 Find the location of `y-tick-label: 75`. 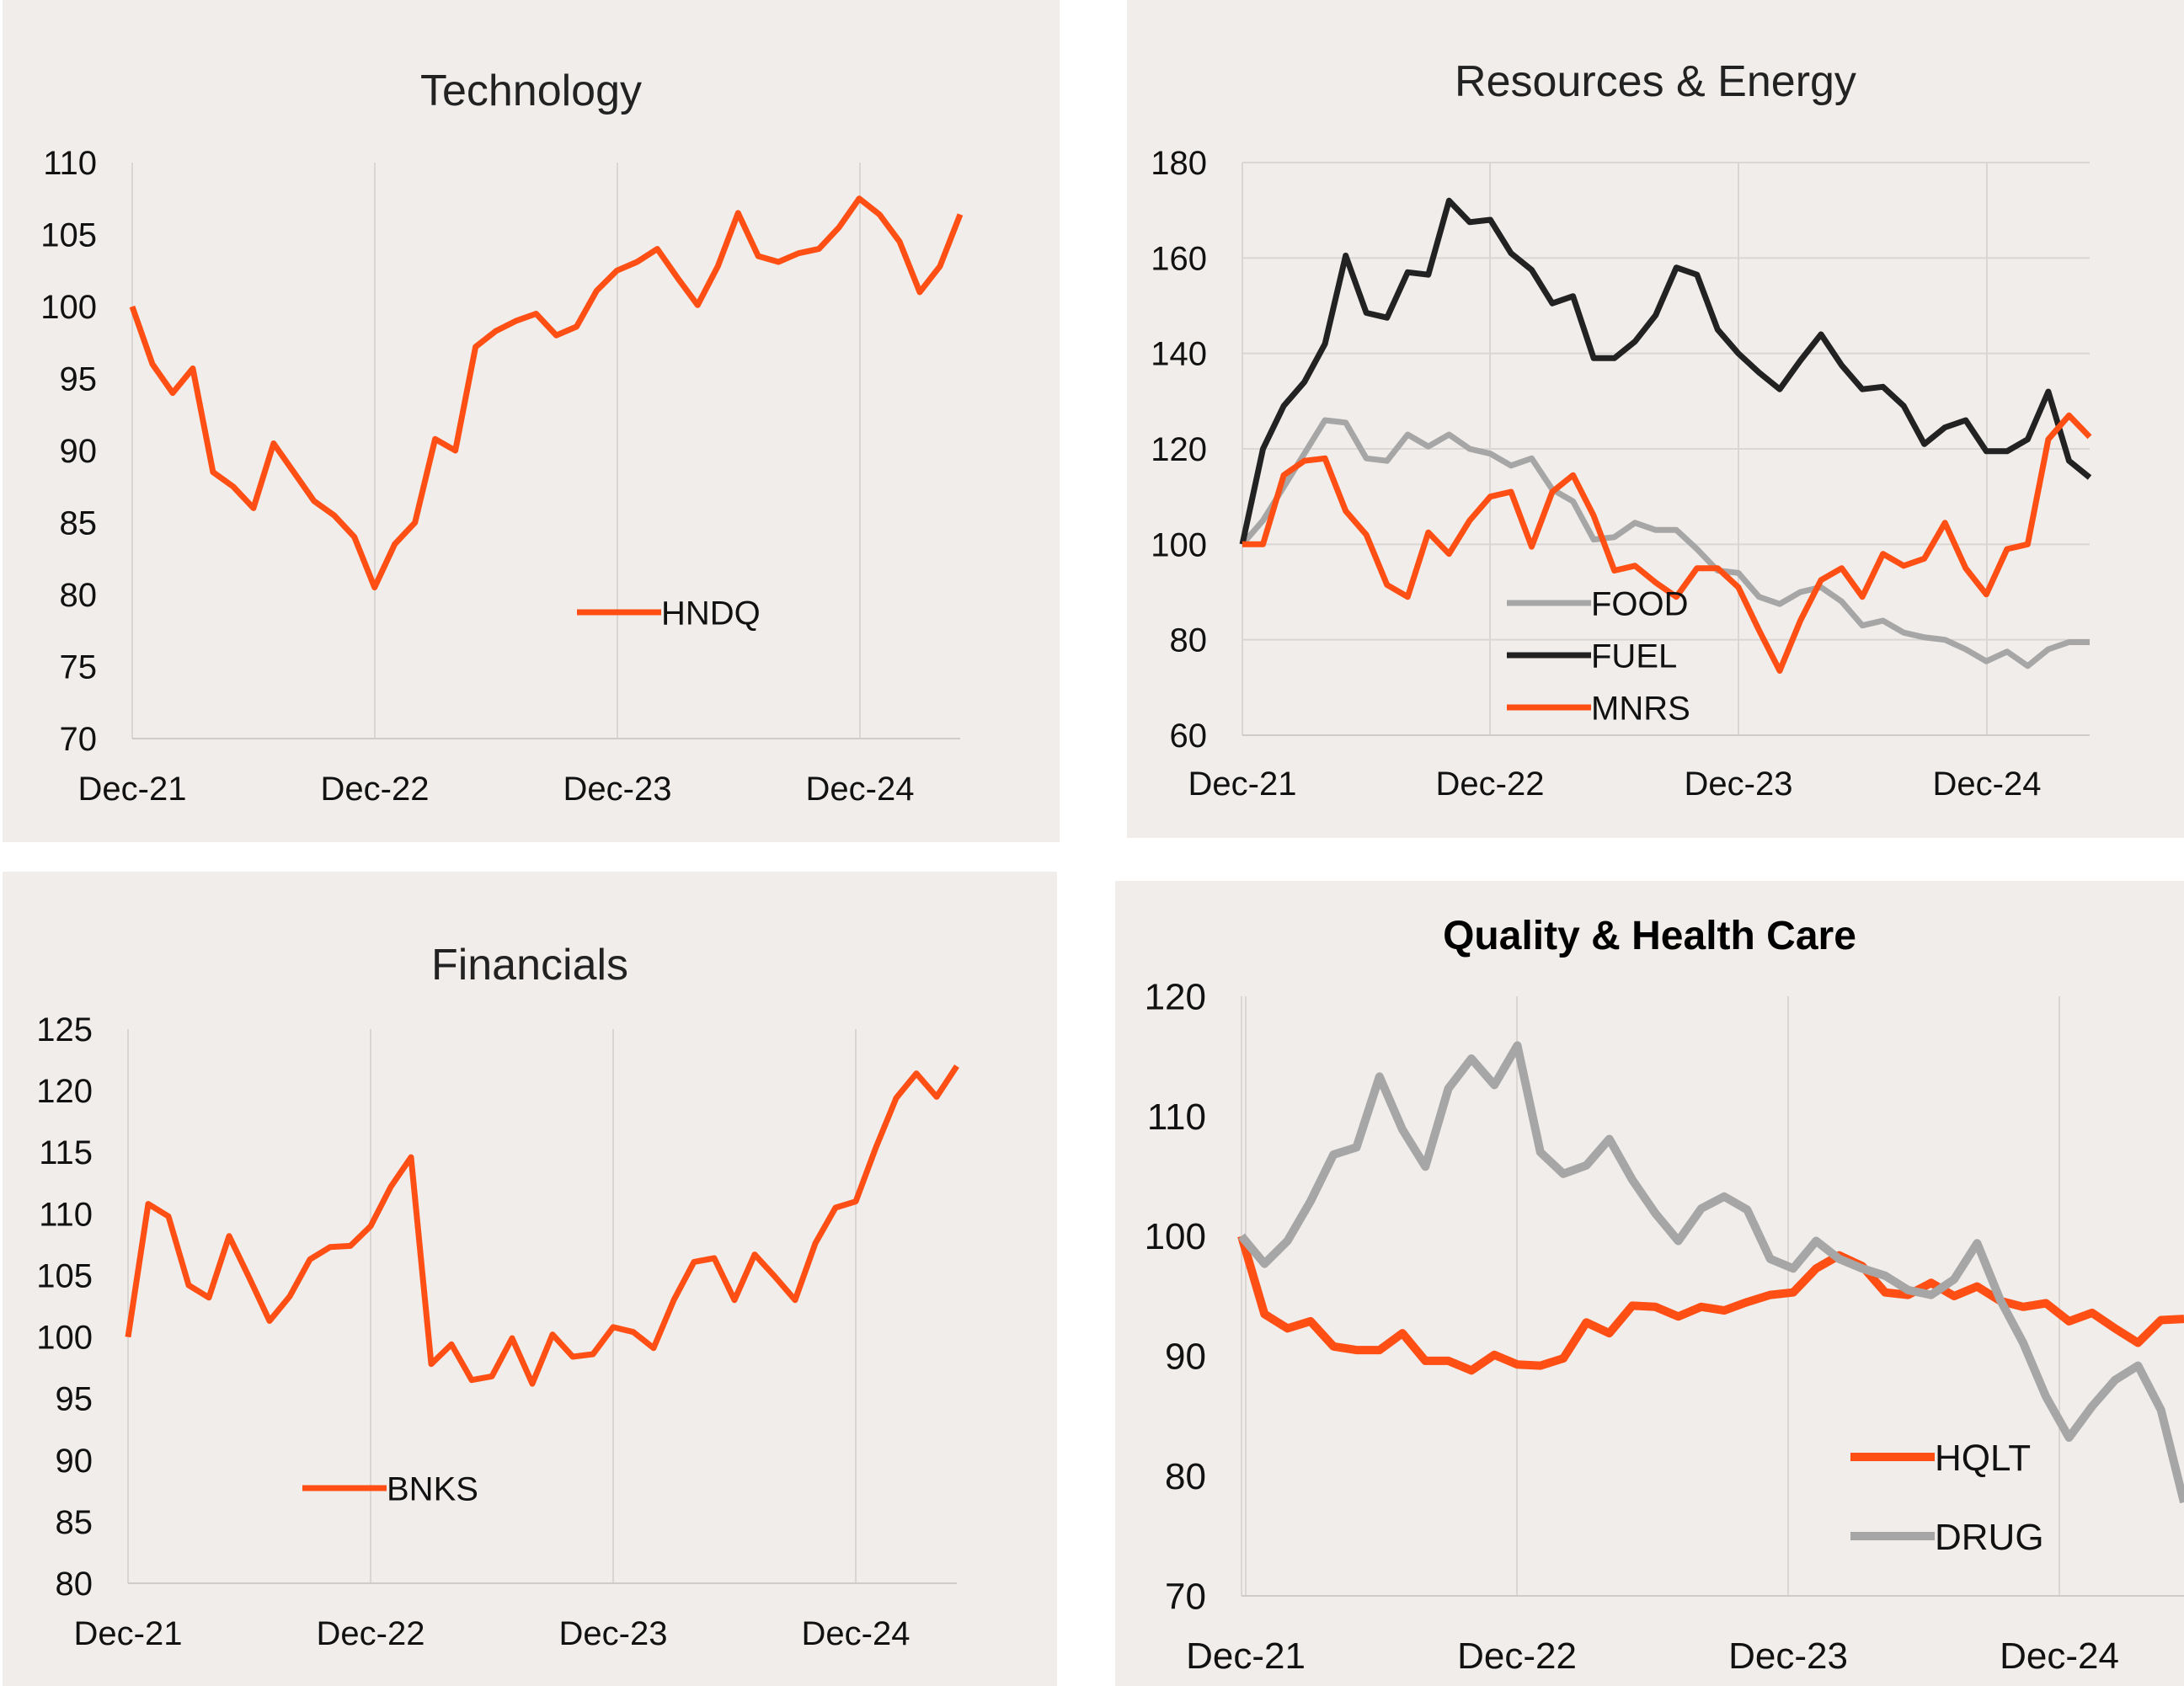

y-tick-label: 75 is located at coordinates (79, 667).